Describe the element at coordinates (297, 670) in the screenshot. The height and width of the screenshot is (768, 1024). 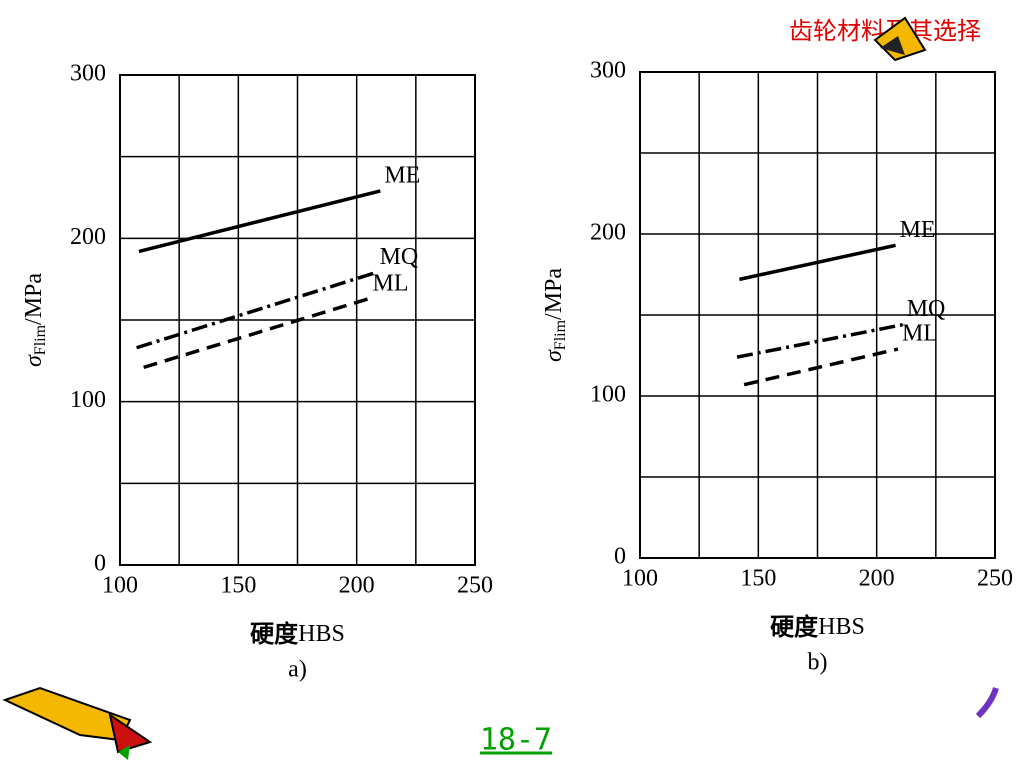
I see `panel-label: a)` at that location.